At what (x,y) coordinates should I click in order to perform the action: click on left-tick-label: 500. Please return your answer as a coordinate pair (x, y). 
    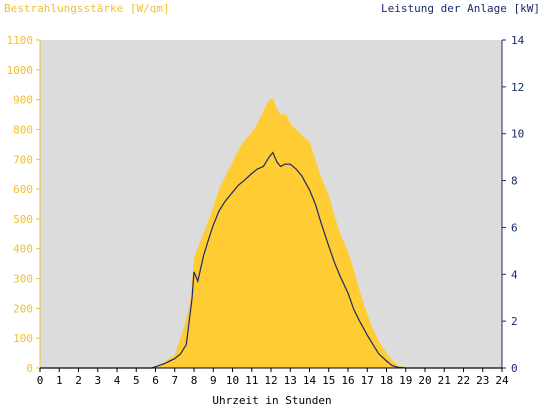
    Looking at the image, I should click on (23, 219).